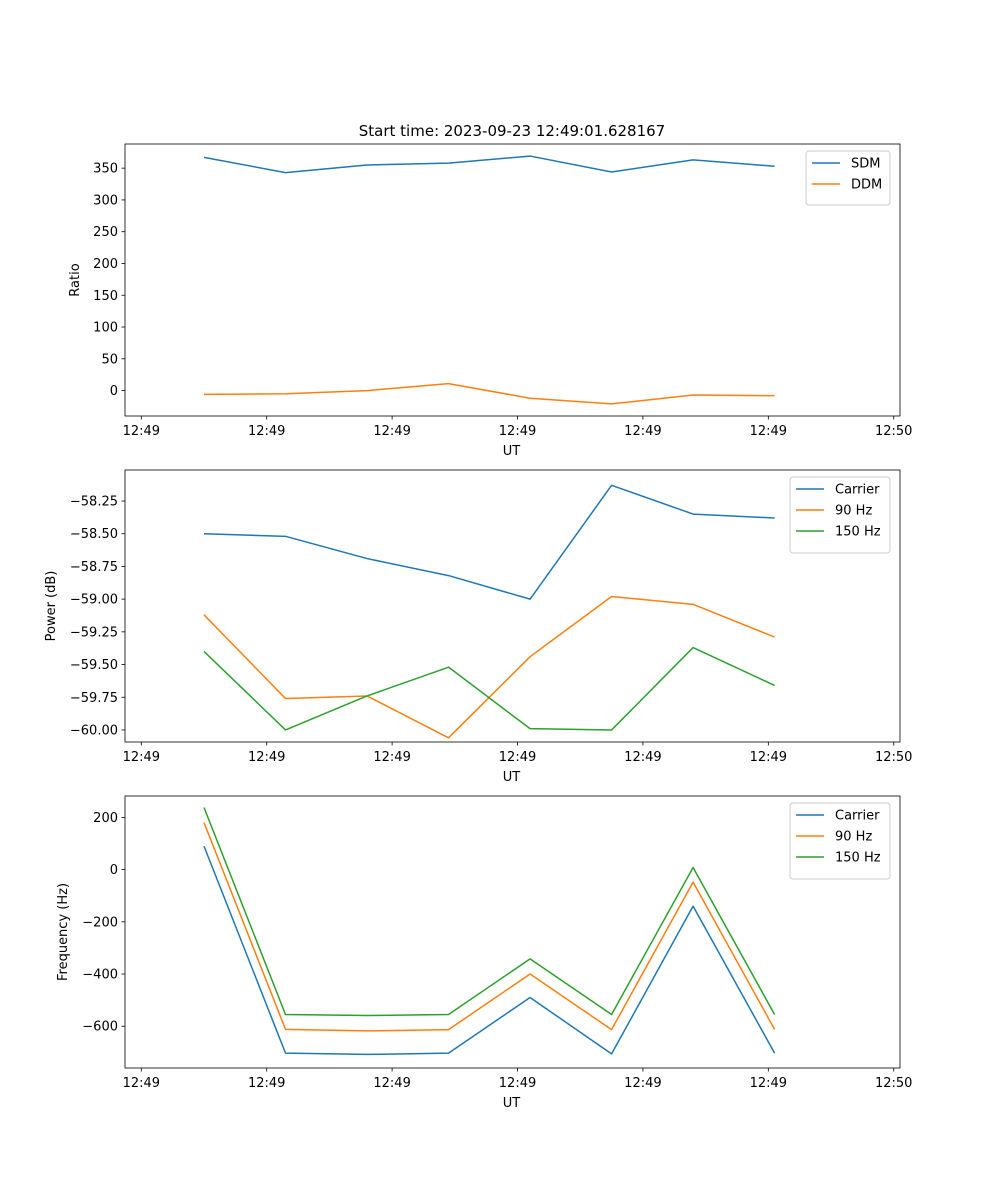 Image resolution: width=1000 pixels, height=1200 pixels. What do you see at coordinates (94, 665) in the screenshot?
I see `y-tick-label: −59.50` at bounding box center [94, 665].